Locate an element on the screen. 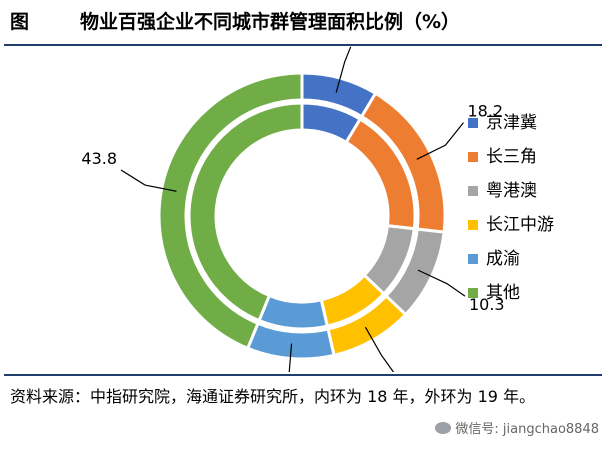 The height and width of the screenshot is (453, 609). watermark-text: 微信号: jiangchao8848 is located at coordinates (527, 429).